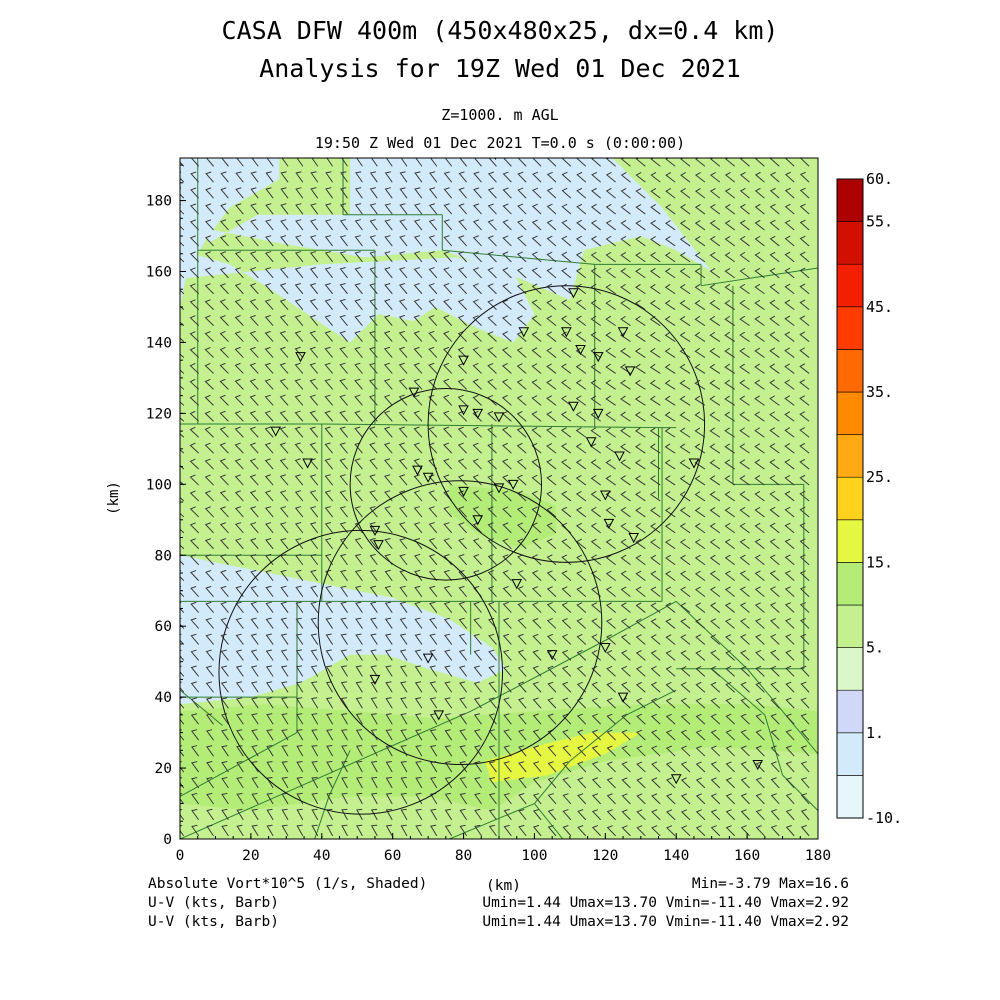  What do you see at coordinates (676, 856) in the screenshot?
I see `x-tick-label: 140` at bounding box center [676, 856].